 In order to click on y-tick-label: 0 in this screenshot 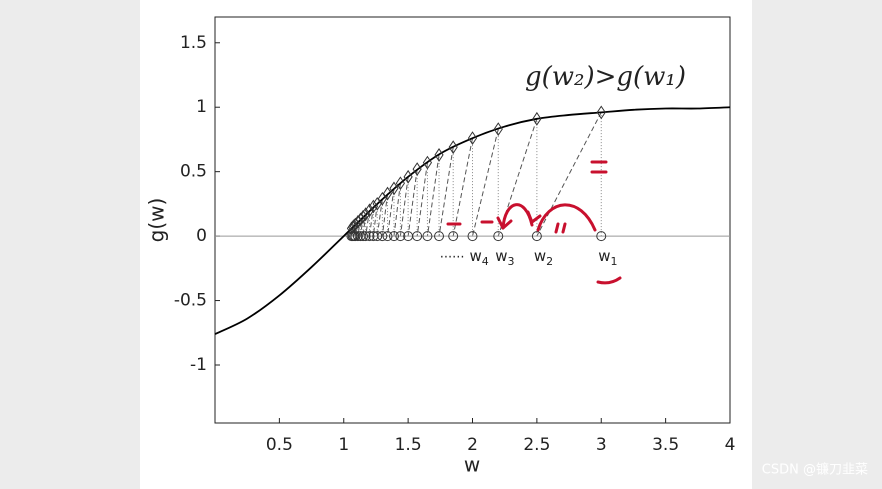, I will do `click(201, 236)`.